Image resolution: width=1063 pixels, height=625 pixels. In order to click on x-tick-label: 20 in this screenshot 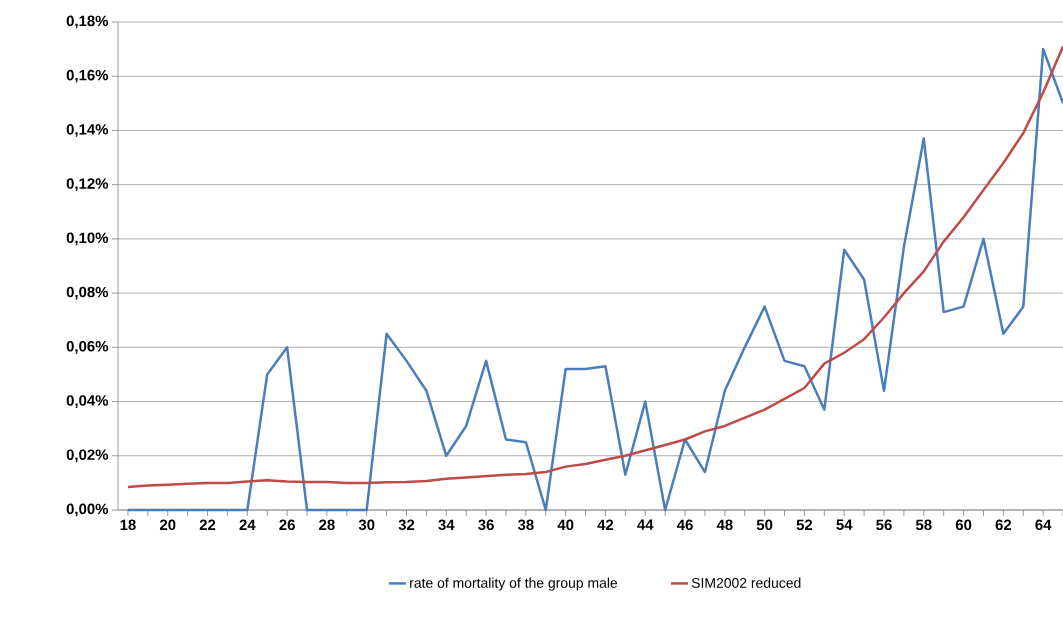, I will do `click(167, 525)`.